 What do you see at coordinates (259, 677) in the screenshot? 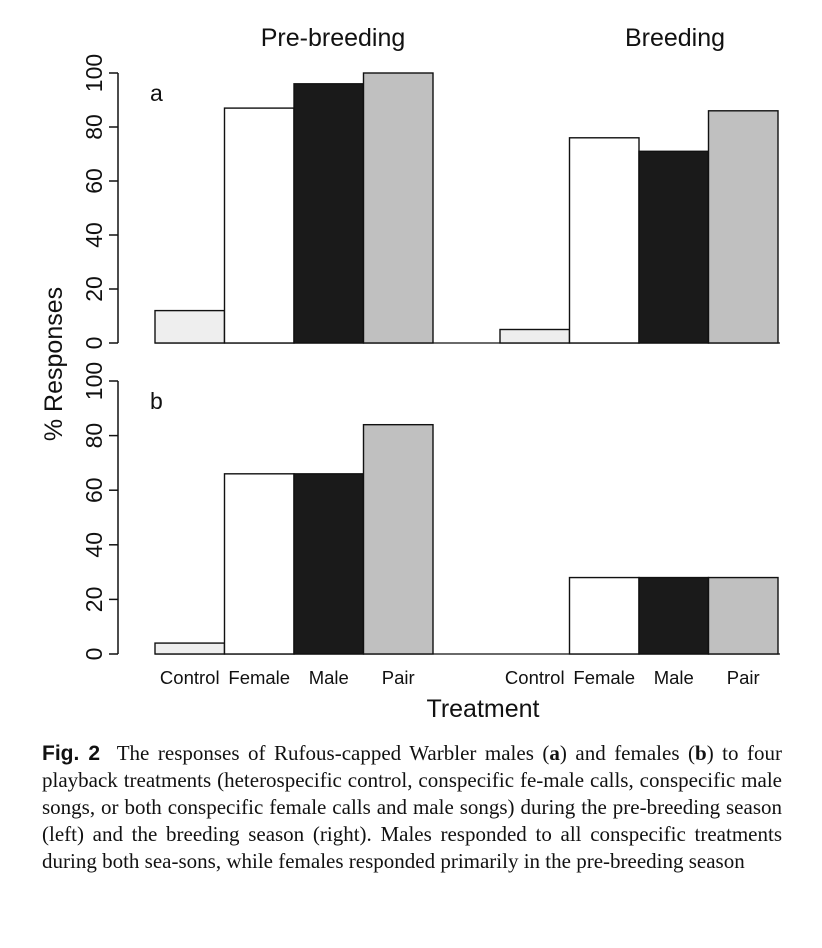
I see `x-tick-label-pre-breeding-female: Female` at bounding box center [259, 677].